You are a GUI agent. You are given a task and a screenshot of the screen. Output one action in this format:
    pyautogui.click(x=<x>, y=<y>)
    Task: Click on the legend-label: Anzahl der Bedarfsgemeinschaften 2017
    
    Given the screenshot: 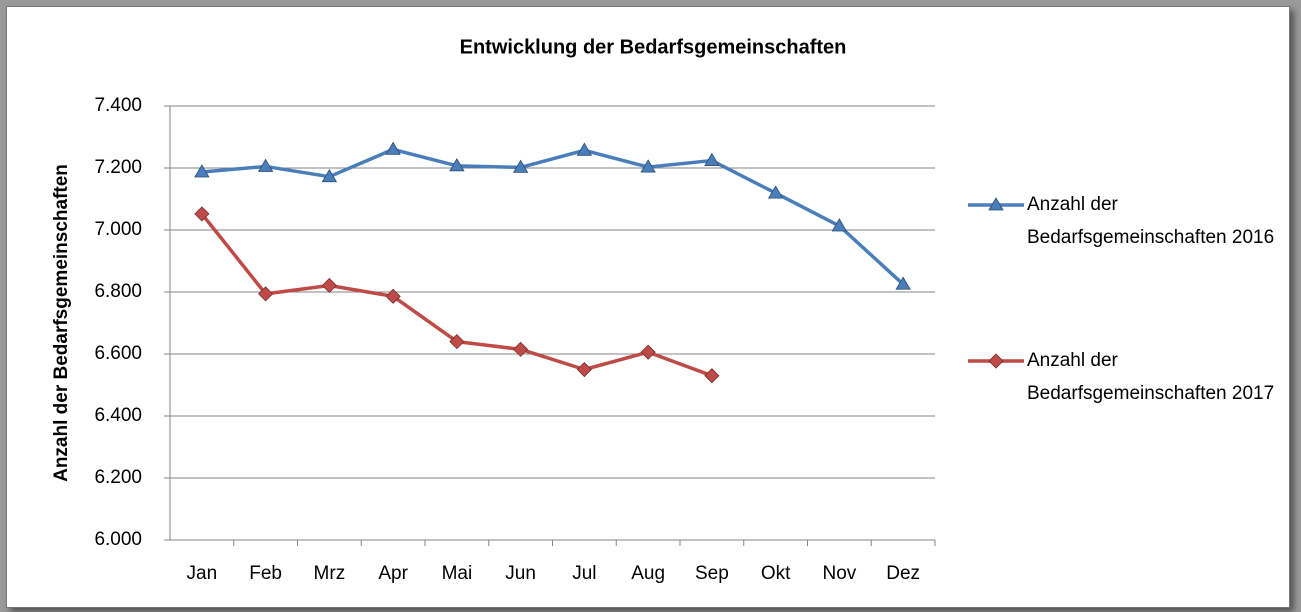 What is the action you would take?
    pyautogui.click(x=1151, y=377)
    